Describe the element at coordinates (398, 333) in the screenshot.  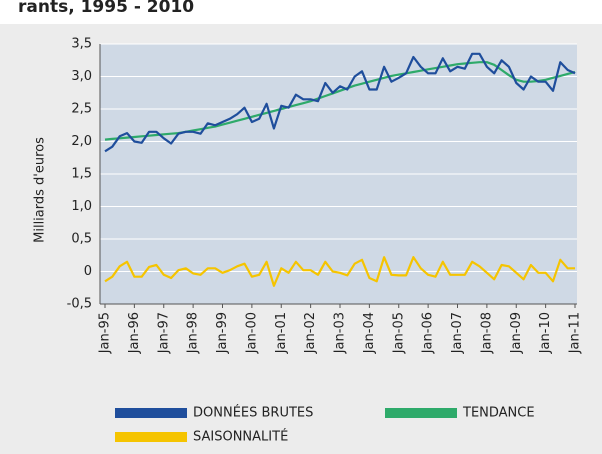
I see `x-tick-label: Jan-05` at that location.